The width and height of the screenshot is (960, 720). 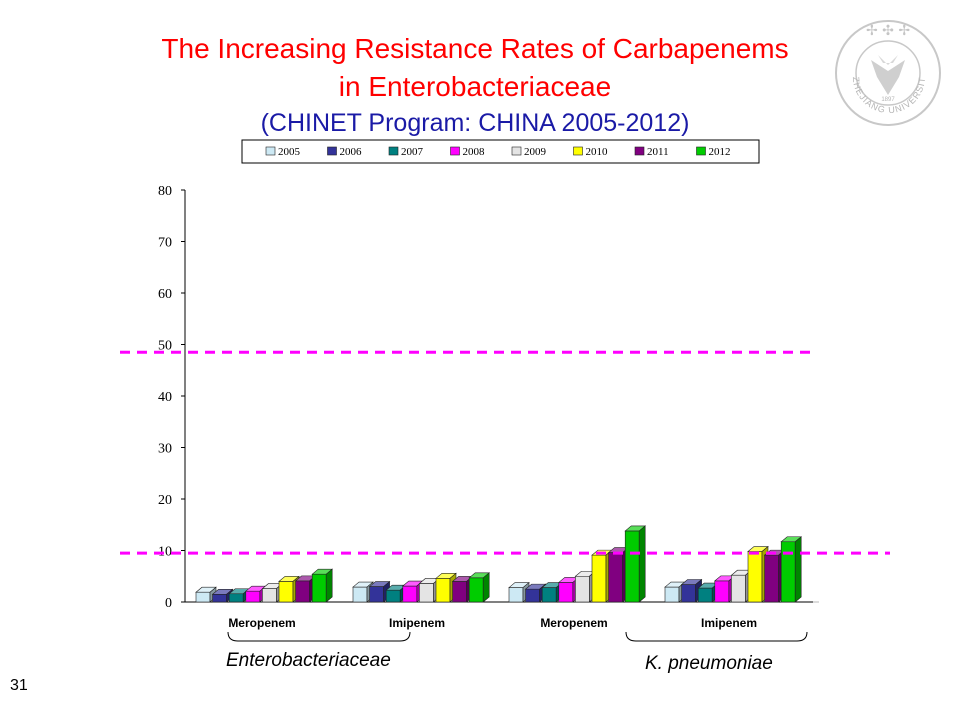 What do you see at coordinates (19, 685) in the screenshot?
I see `slide-number: 31` at bounding box center [19, 685].